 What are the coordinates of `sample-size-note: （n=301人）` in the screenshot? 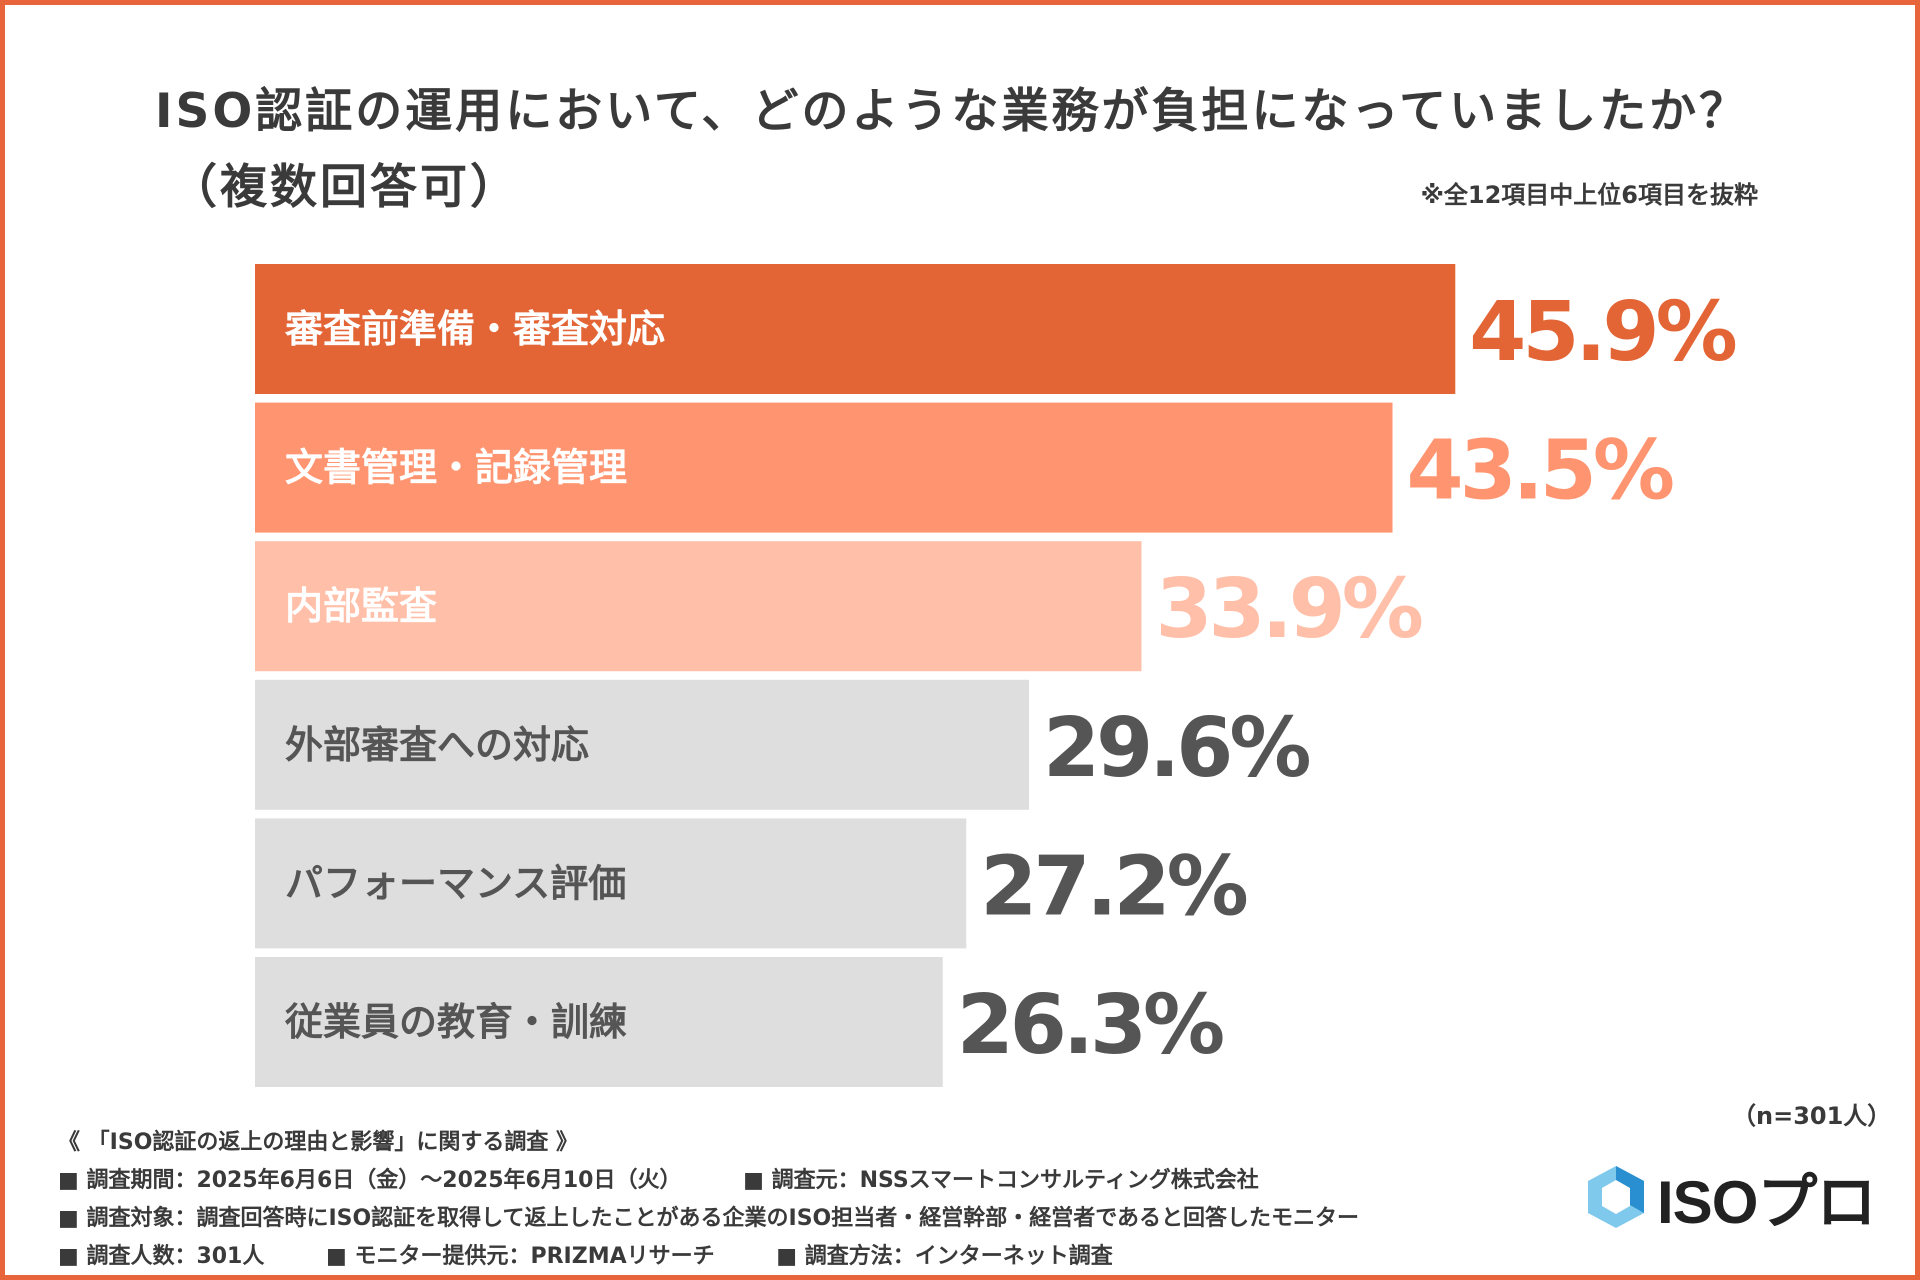 It's located at (1812, 1116).